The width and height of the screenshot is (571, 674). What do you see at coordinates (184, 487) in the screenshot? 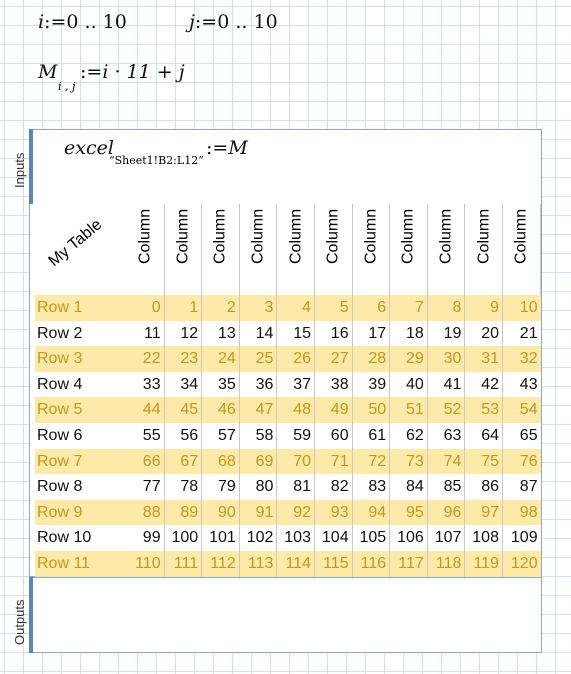
I see `table-cell: 78` at bounding box center [184, 487].